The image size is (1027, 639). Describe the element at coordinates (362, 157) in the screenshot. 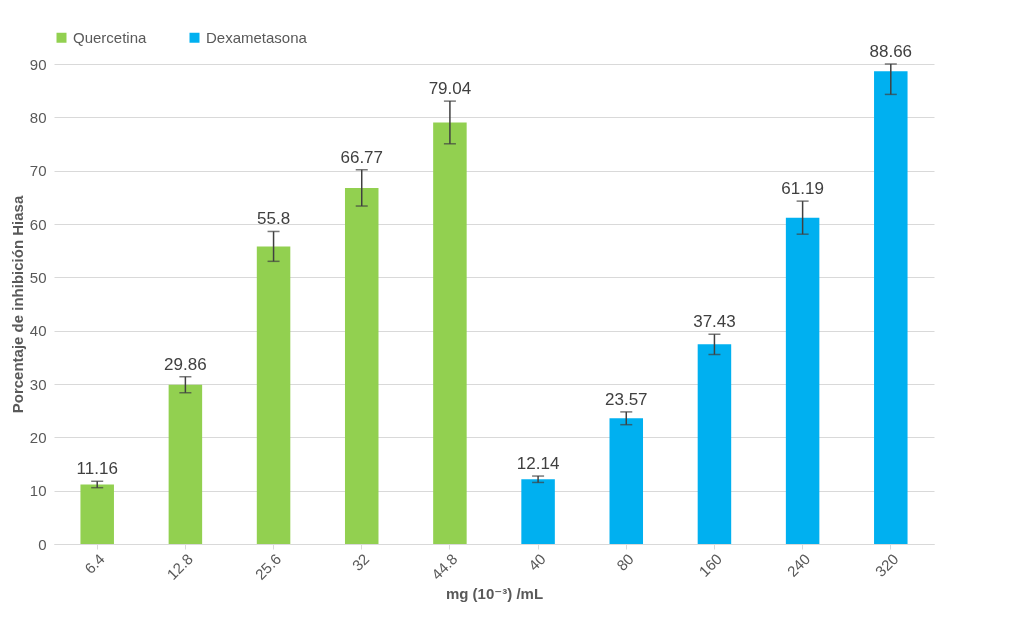

I see `data-label: 66.77` at that location.